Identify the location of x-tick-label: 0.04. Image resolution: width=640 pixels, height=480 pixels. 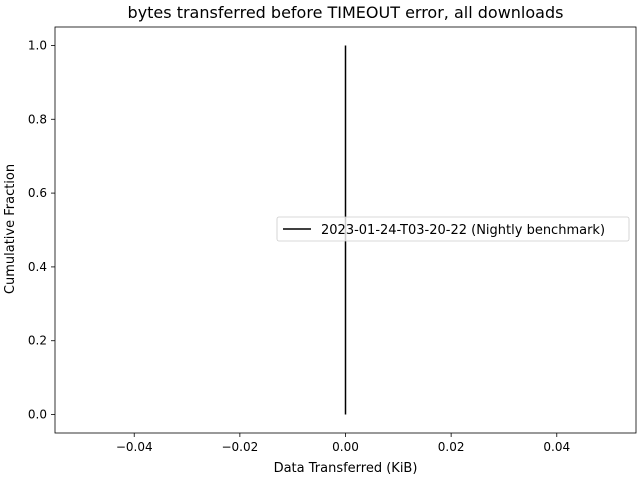
(556, 447).